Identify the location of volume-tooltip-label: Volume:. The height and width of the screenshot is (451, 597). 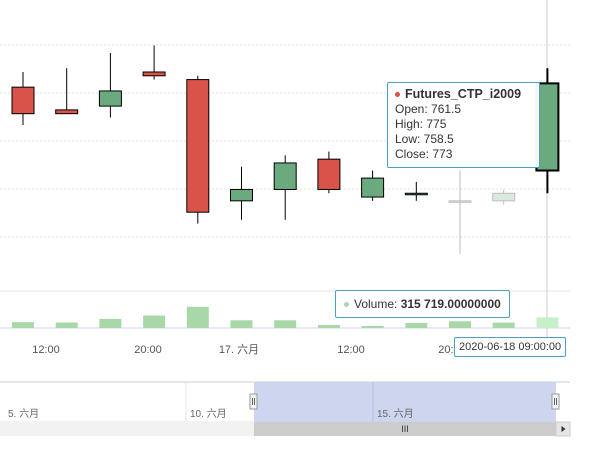
(377, 304).